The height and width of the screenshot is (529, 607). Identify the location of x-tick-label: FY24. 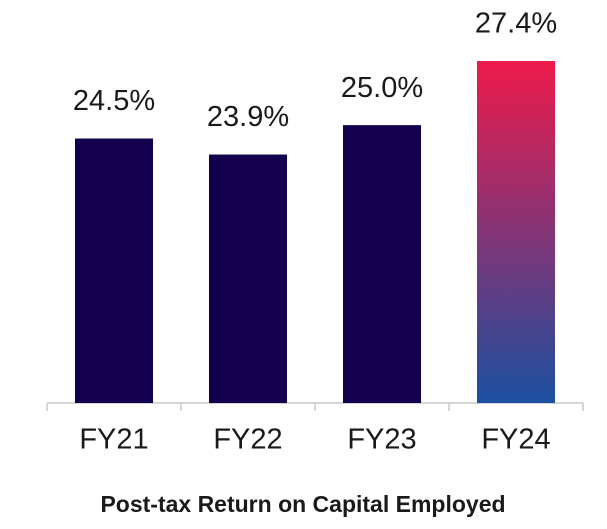
(515, 440).